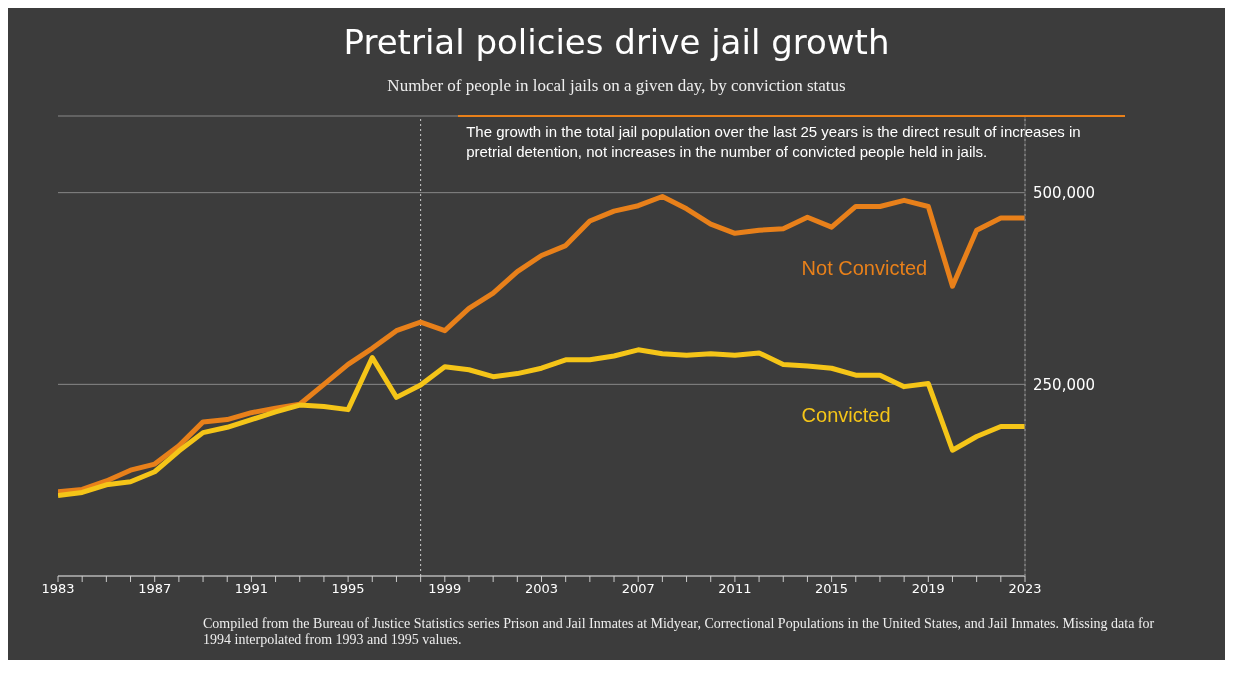 Image resolution: width=1233 pixels, height=695 pixels. What do you see at coordinates (348, 589) in the screenshot?
I see `x-tick-label: 1995` at bounding box center [348, 589].